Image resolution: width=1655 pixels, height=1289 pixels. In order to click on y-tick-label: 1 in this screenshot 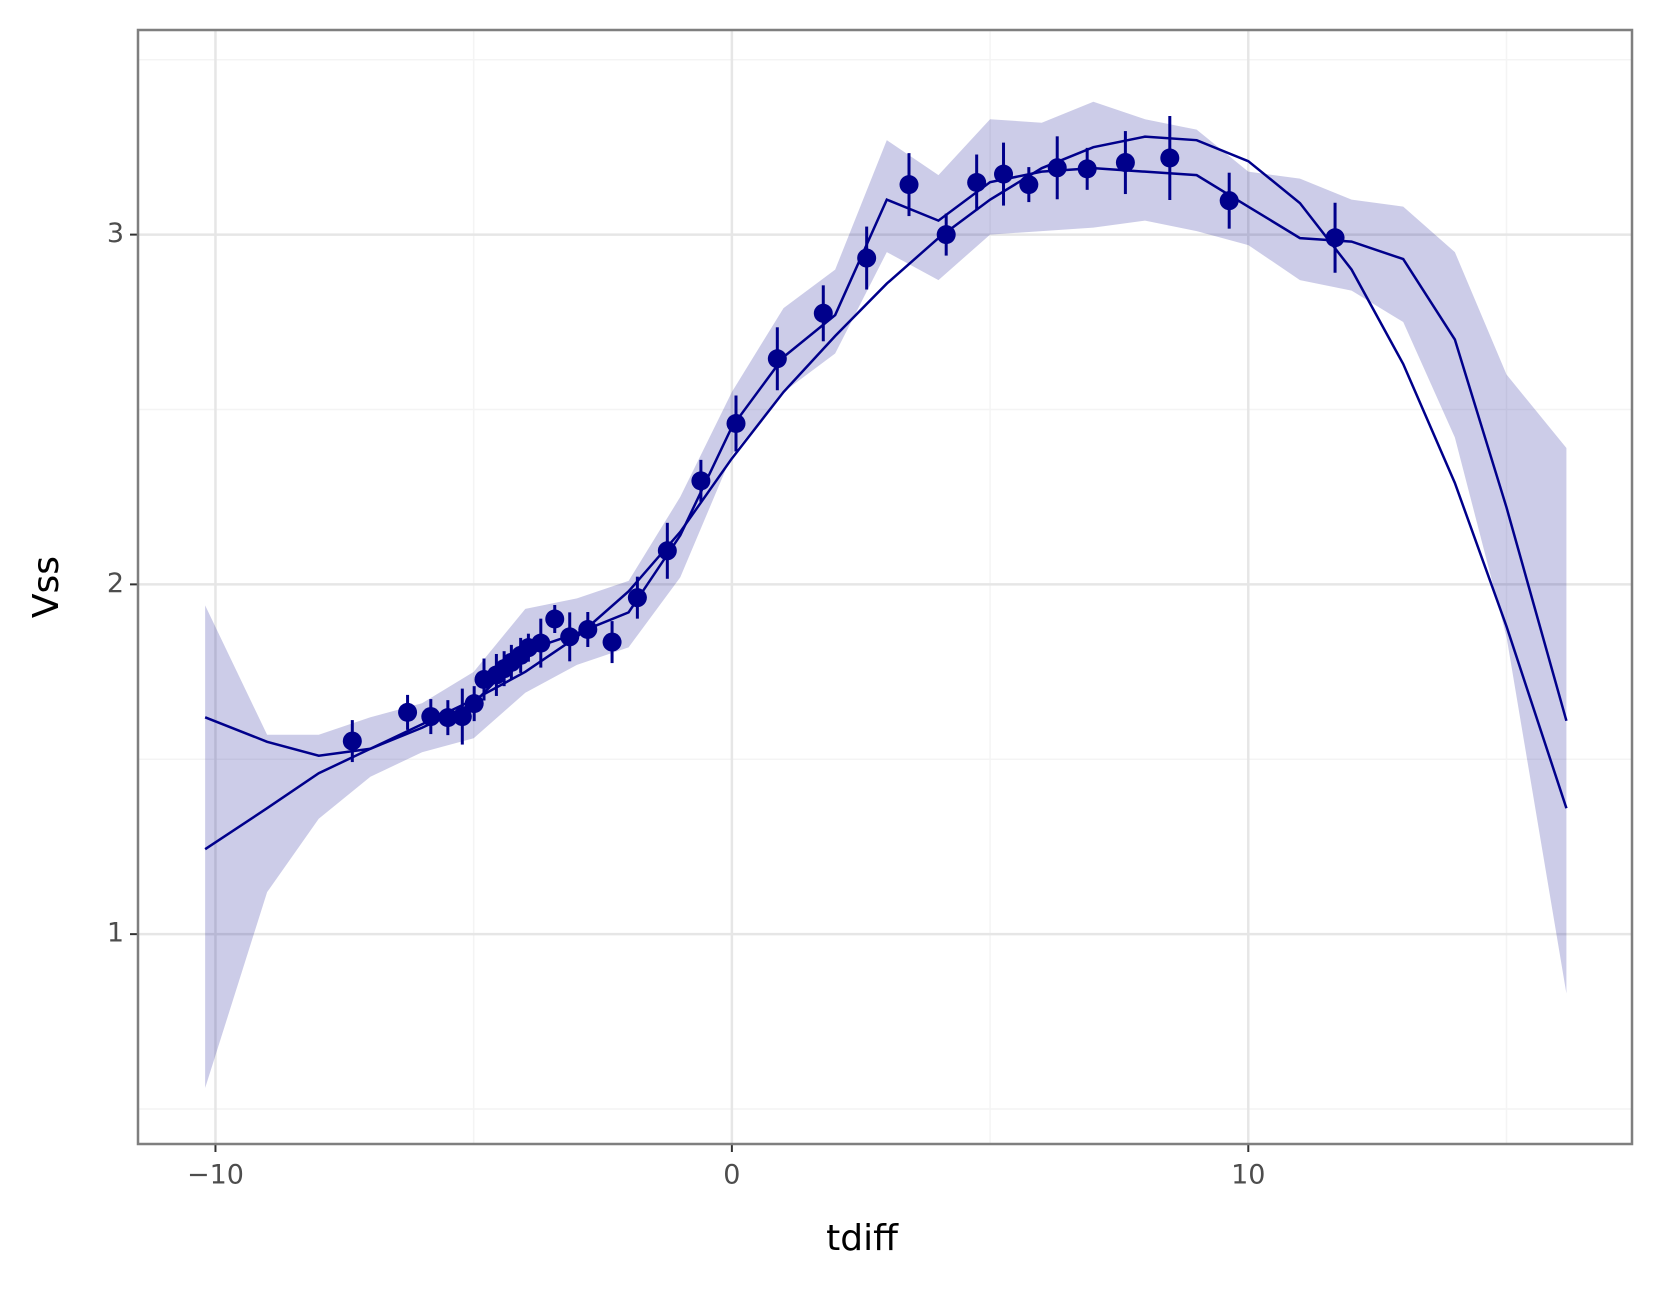, I will do `click(115, 933)`.